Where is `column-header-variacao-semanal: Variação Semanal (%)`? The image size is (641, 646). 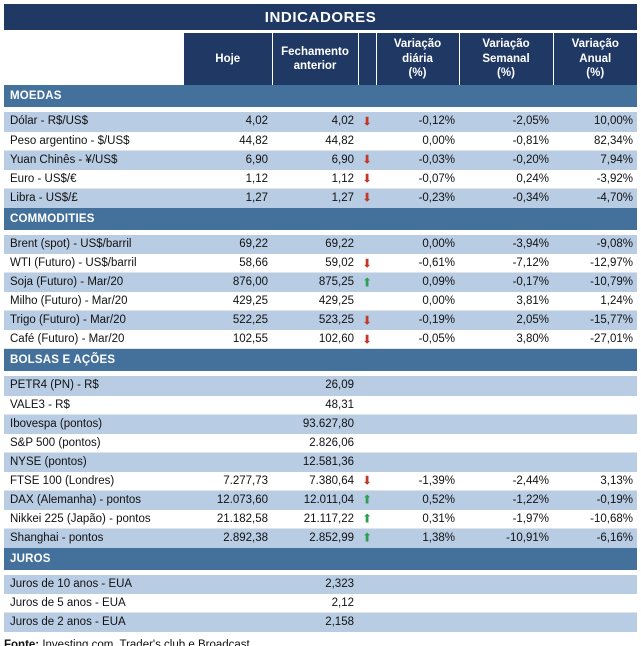 column-header-variacao-semanal: Variação Semanal (%) is located at coordinates (506, 59).